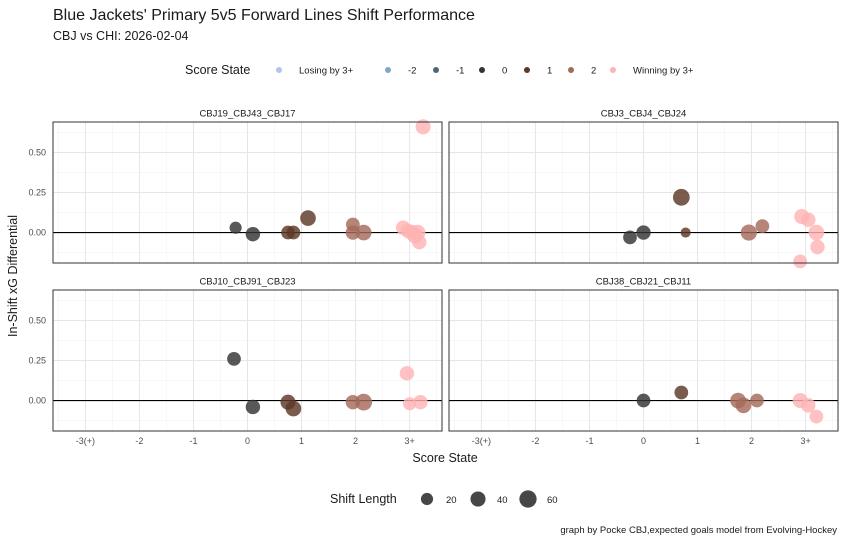  What do you see at coordinates (643, 282) in the screenshot?
I see `facet-strip-label: CBJ38_CBJ21_CBJ11` at bounding box center [643, 282].